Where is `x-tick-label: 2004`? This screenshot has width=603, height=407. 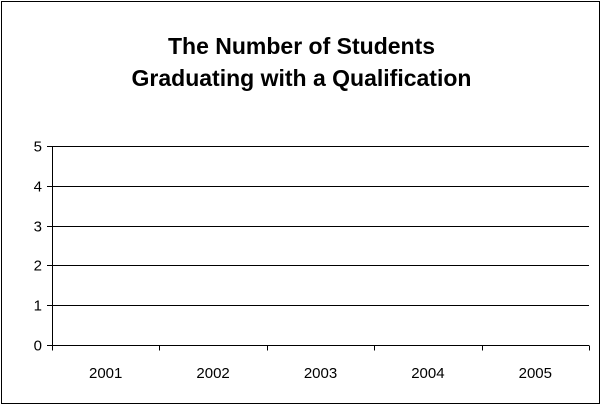 x-tick-label: 2004 is located at coordinates (427, 373).